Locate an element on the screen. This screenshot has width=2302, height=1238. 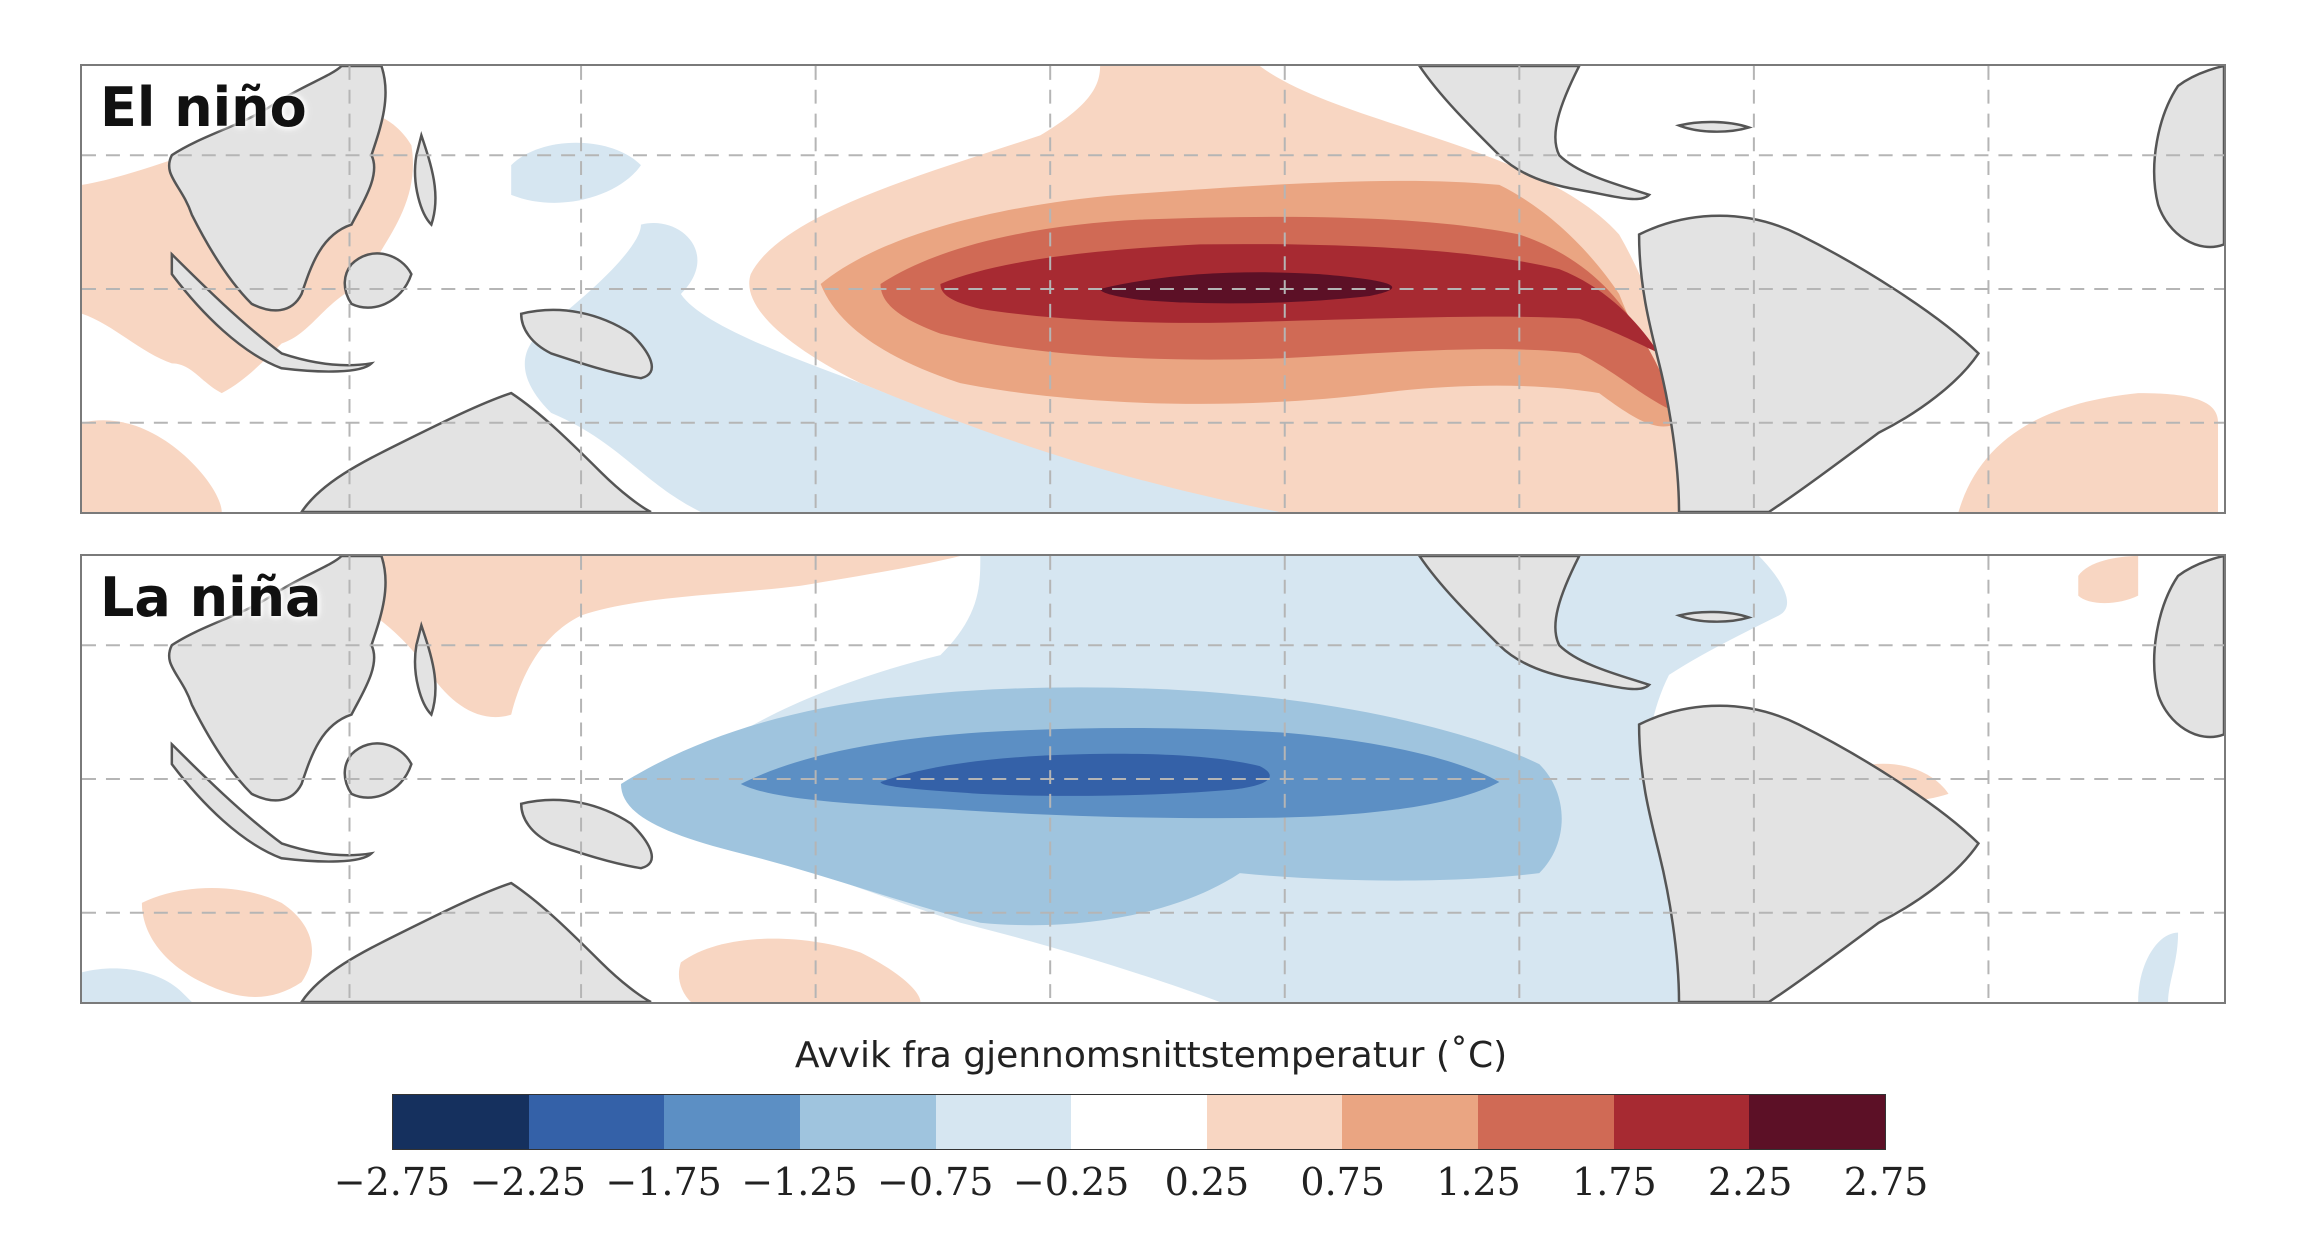
cool-anomaly-se is located at coordinates (2158, 967).